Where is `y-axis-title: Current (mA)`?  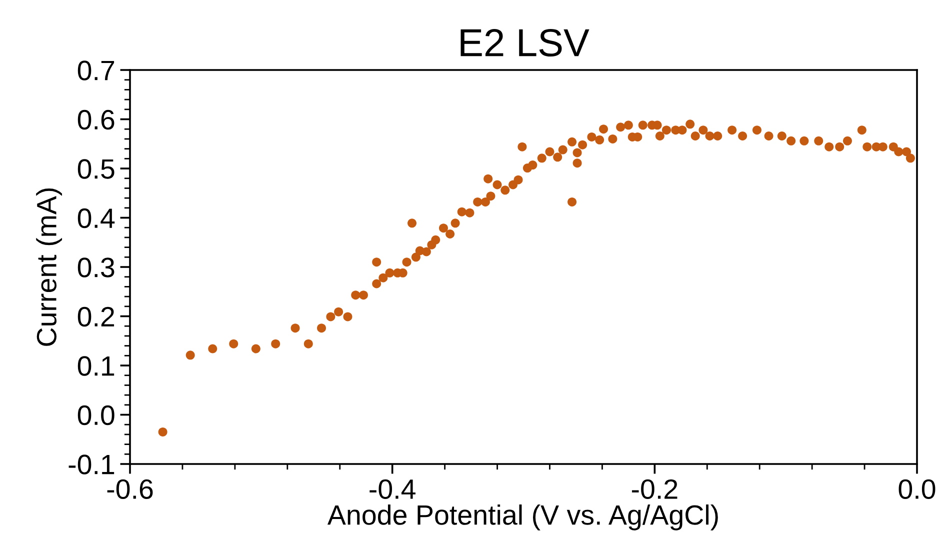 y-axis-title: Current (mA) is located at coordinates (49, 267).